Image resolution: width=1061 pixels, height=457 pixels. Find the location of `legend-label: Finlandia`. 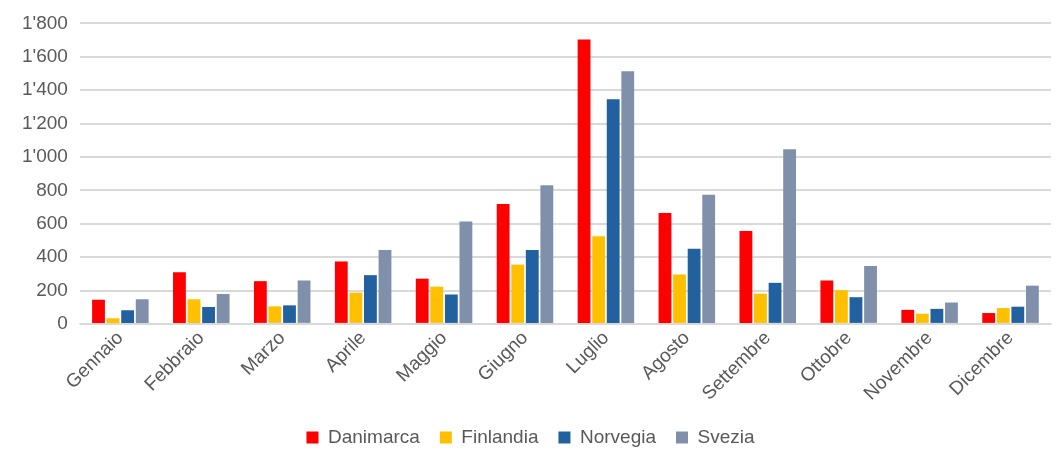

legend-label: Finlandia is located at coordinates (500, 436).